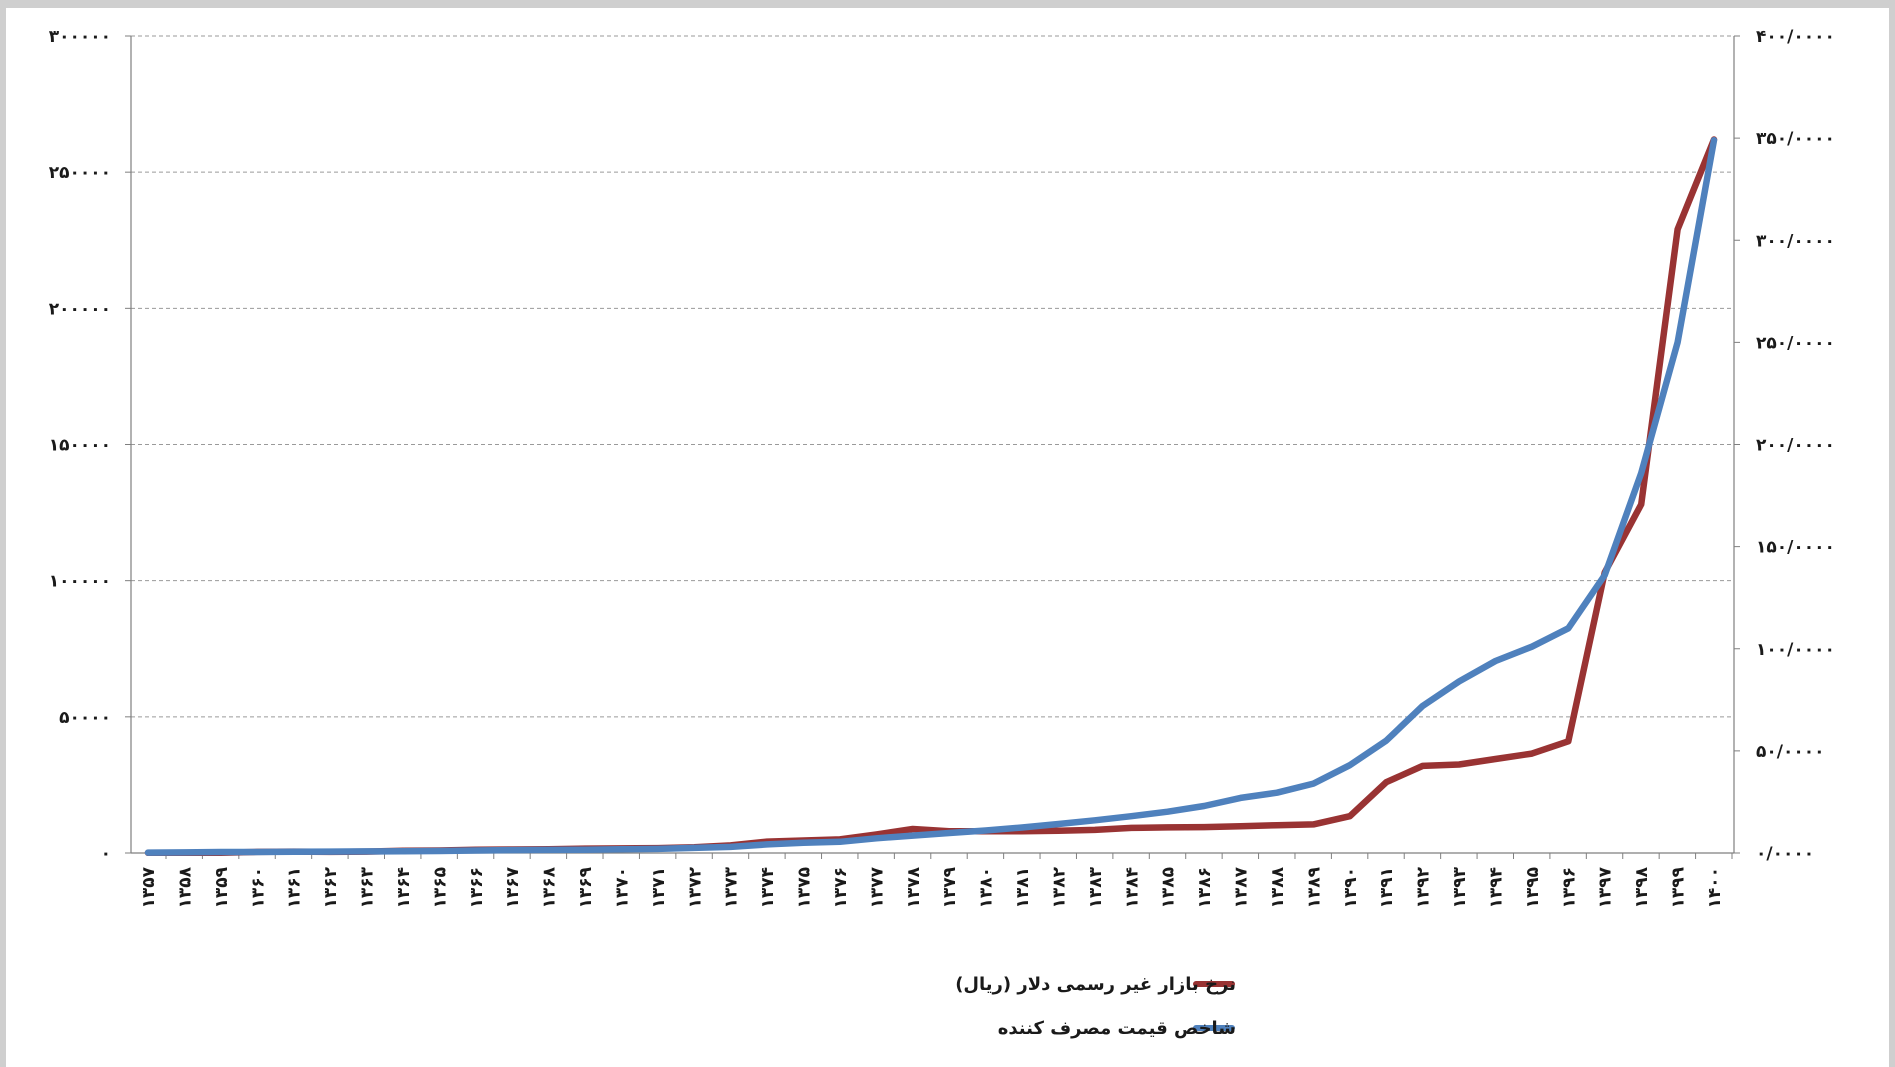 The width and height of the screenshot is (1895, 1067). I want to click on left-axis-tick-labels: ۰ ۵۰۰۰۰ ۱۰۰۰۰۰ ۱۵۰۰۰۰ ۲۰۰۰۰۰ ۲۵۰۰۰۰ ۳۰۰۰۰۰, so click(80, 445).